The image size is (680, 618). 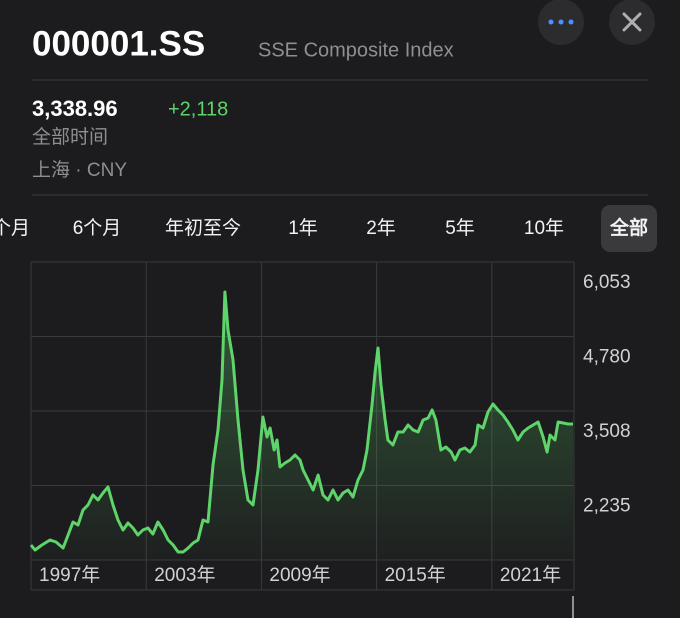 What do you see at coordinates (632, 22) in the screenshot?
I see `close-icon` at bounding box center [632, 22].